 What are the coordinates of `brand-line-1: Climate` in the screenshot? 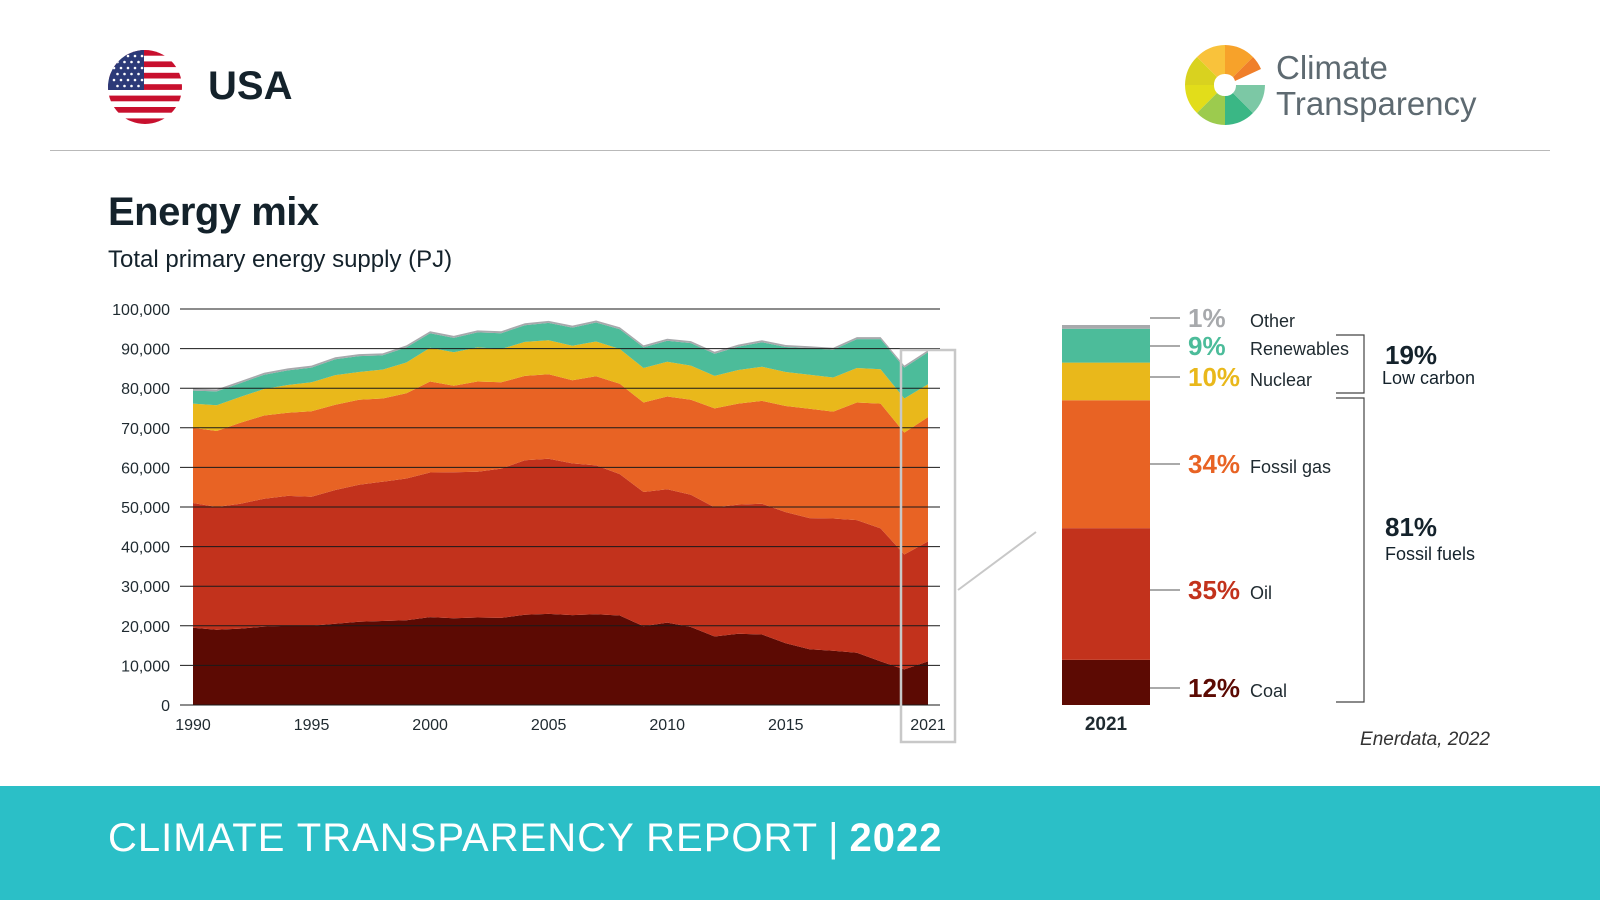 It's located at (1332, 67).